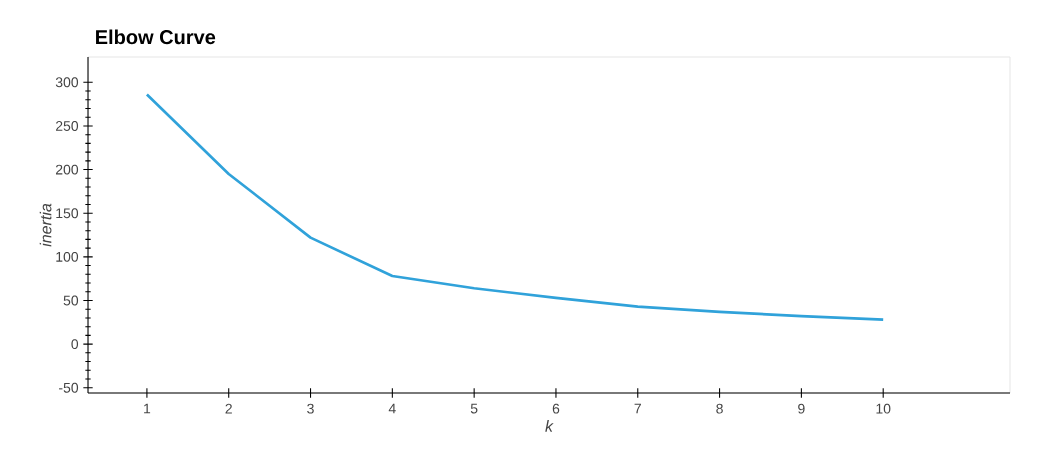 The height and width of the screenshot is (474, 1064). What do you see at coordinates (67, 169) in the screenshot?
I see `y-tick-label: 200` at bounding box center [67, 169].